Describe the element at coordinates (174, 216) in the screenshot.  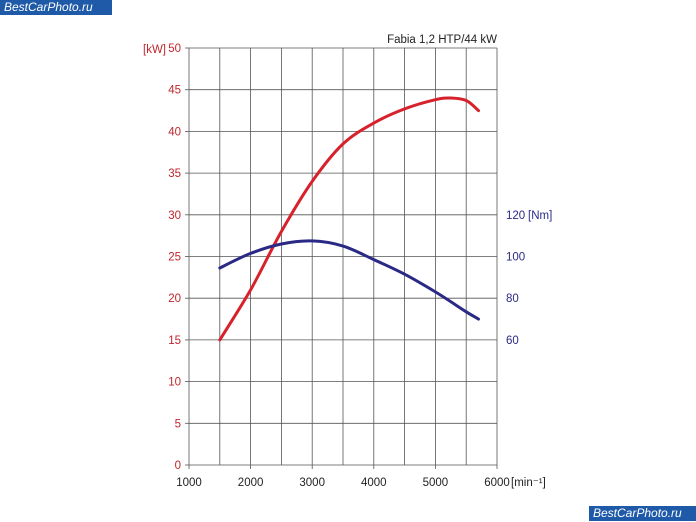
I see `y-axis-left-tick-label: 30` at that location.